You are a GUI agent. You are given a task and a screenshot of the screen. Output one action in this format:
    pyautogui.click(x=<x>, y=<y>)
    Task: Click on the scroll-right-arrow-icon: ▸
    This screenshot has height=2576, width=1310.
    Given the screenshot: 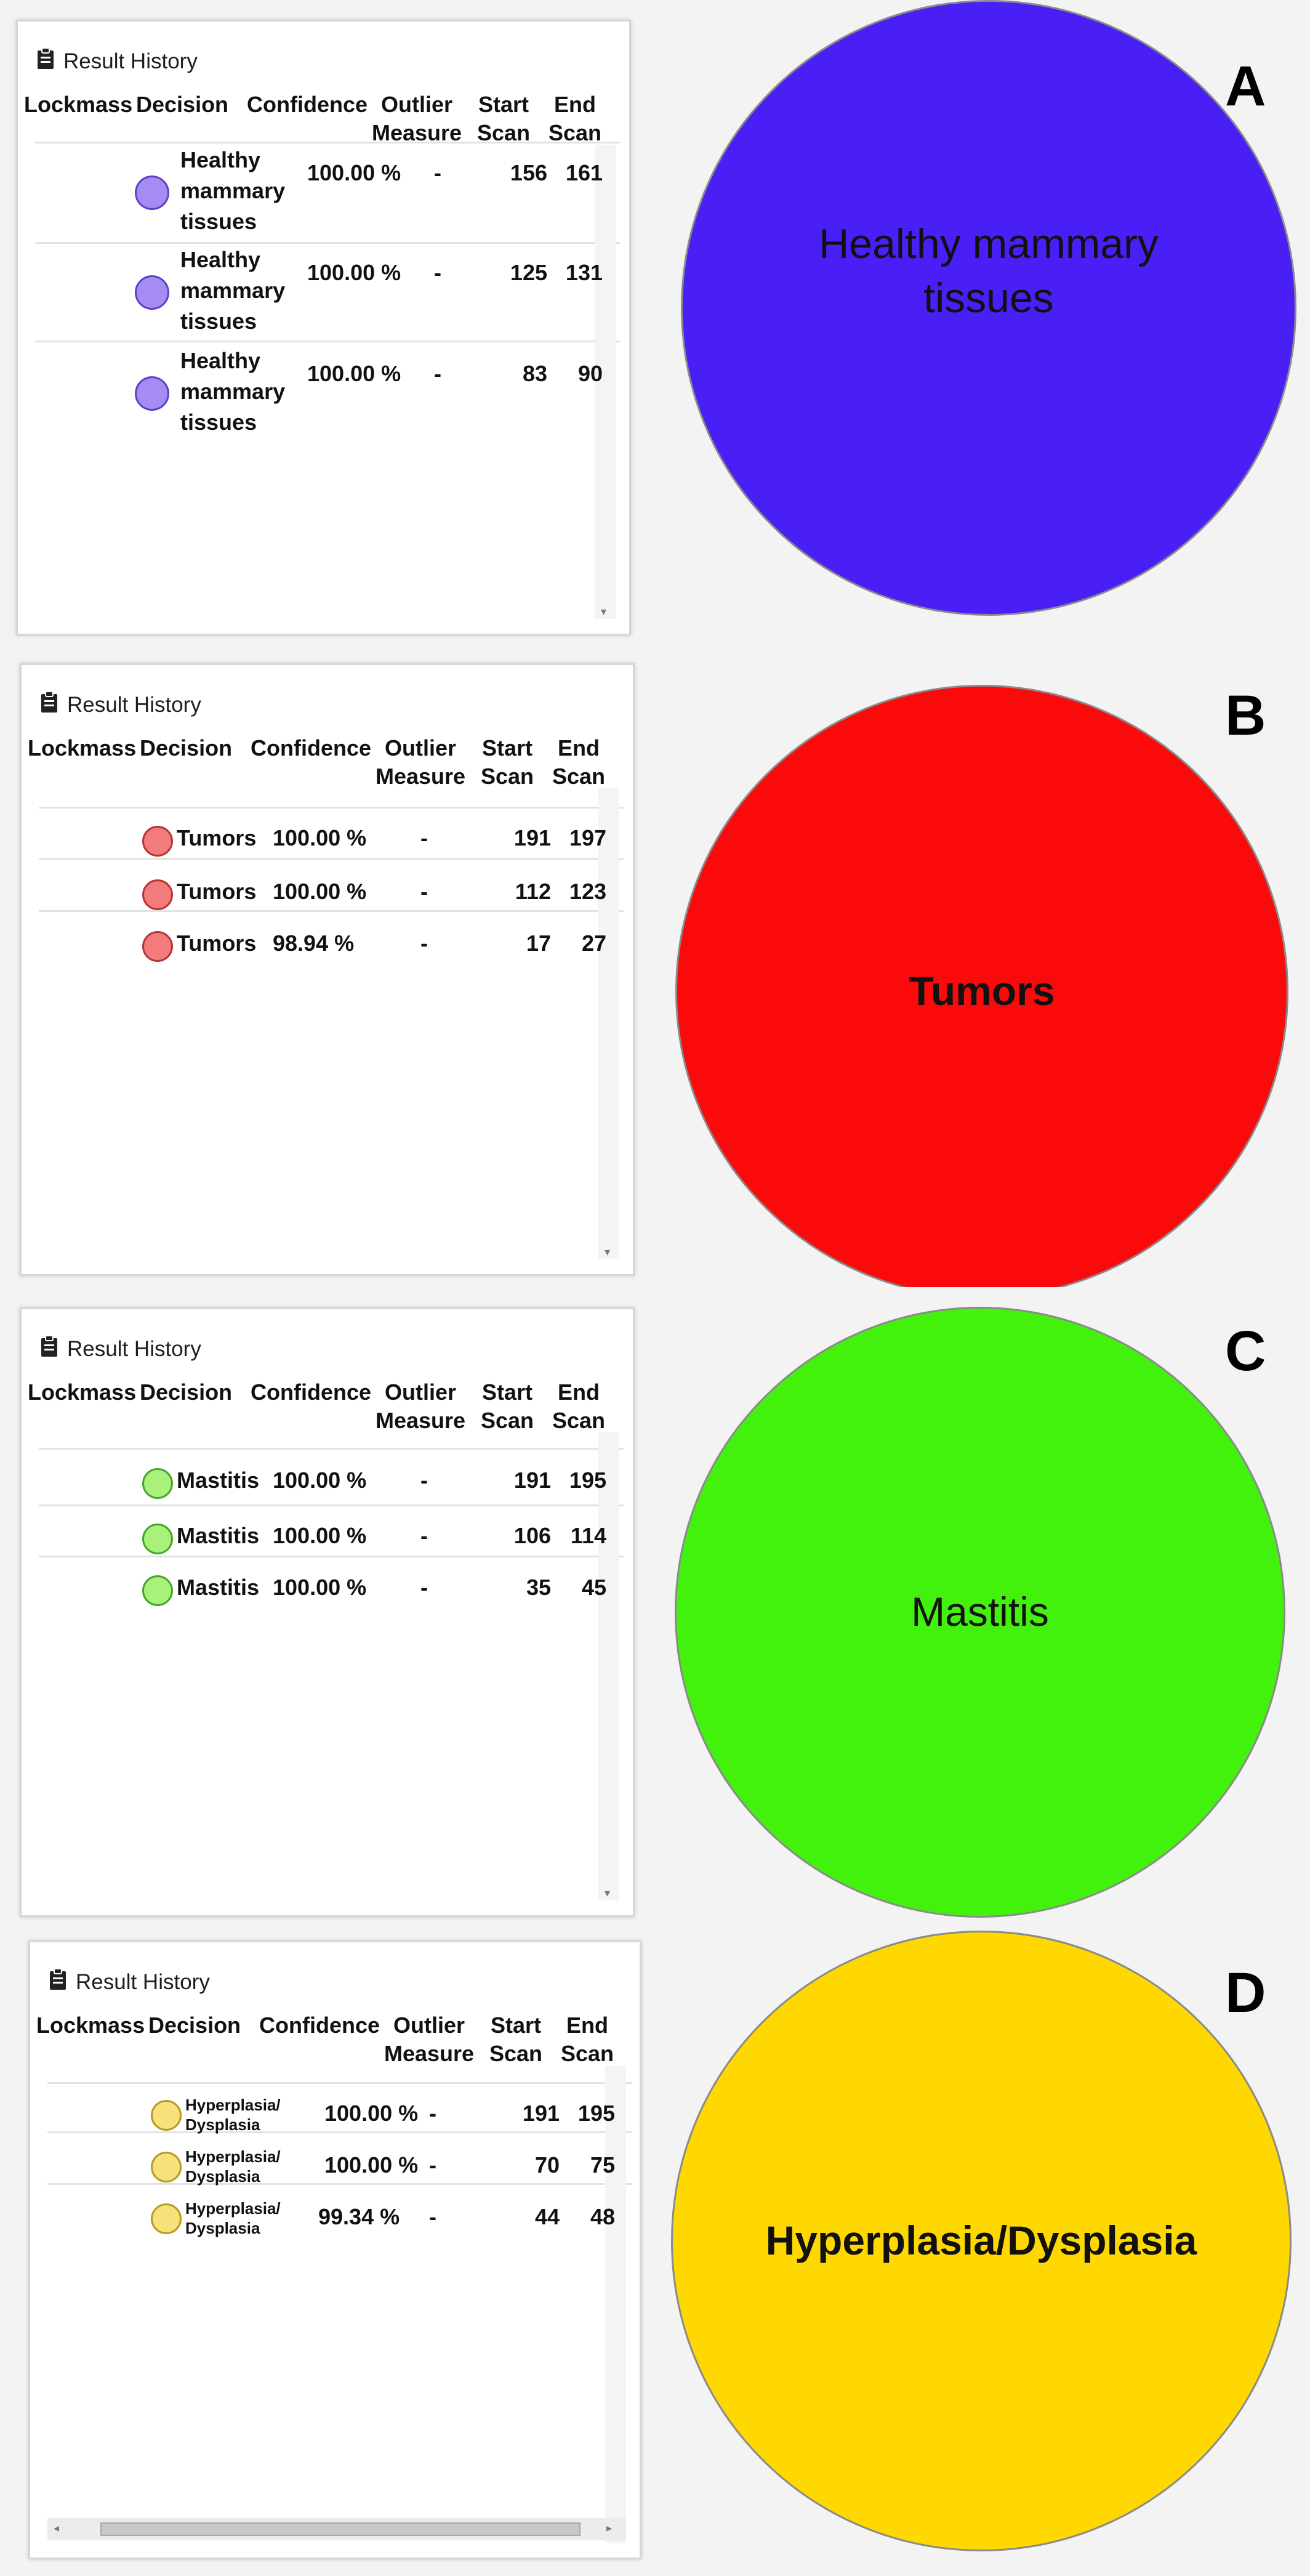 What is the action you would take?
    pyautogui.click(x=609, y=2528)
    